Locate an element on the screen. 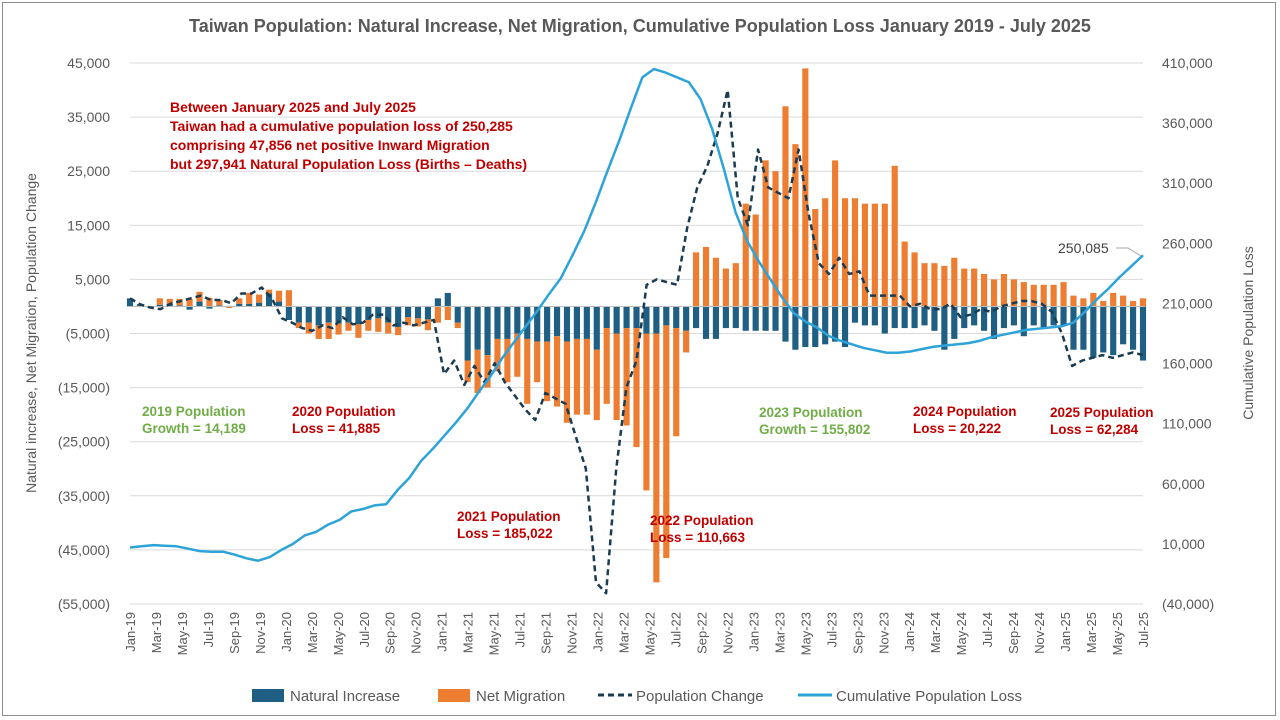 The height and width of the screenshot is (720, 1280). annotation-text: 2024 Population is located at coordinates (965, 411).